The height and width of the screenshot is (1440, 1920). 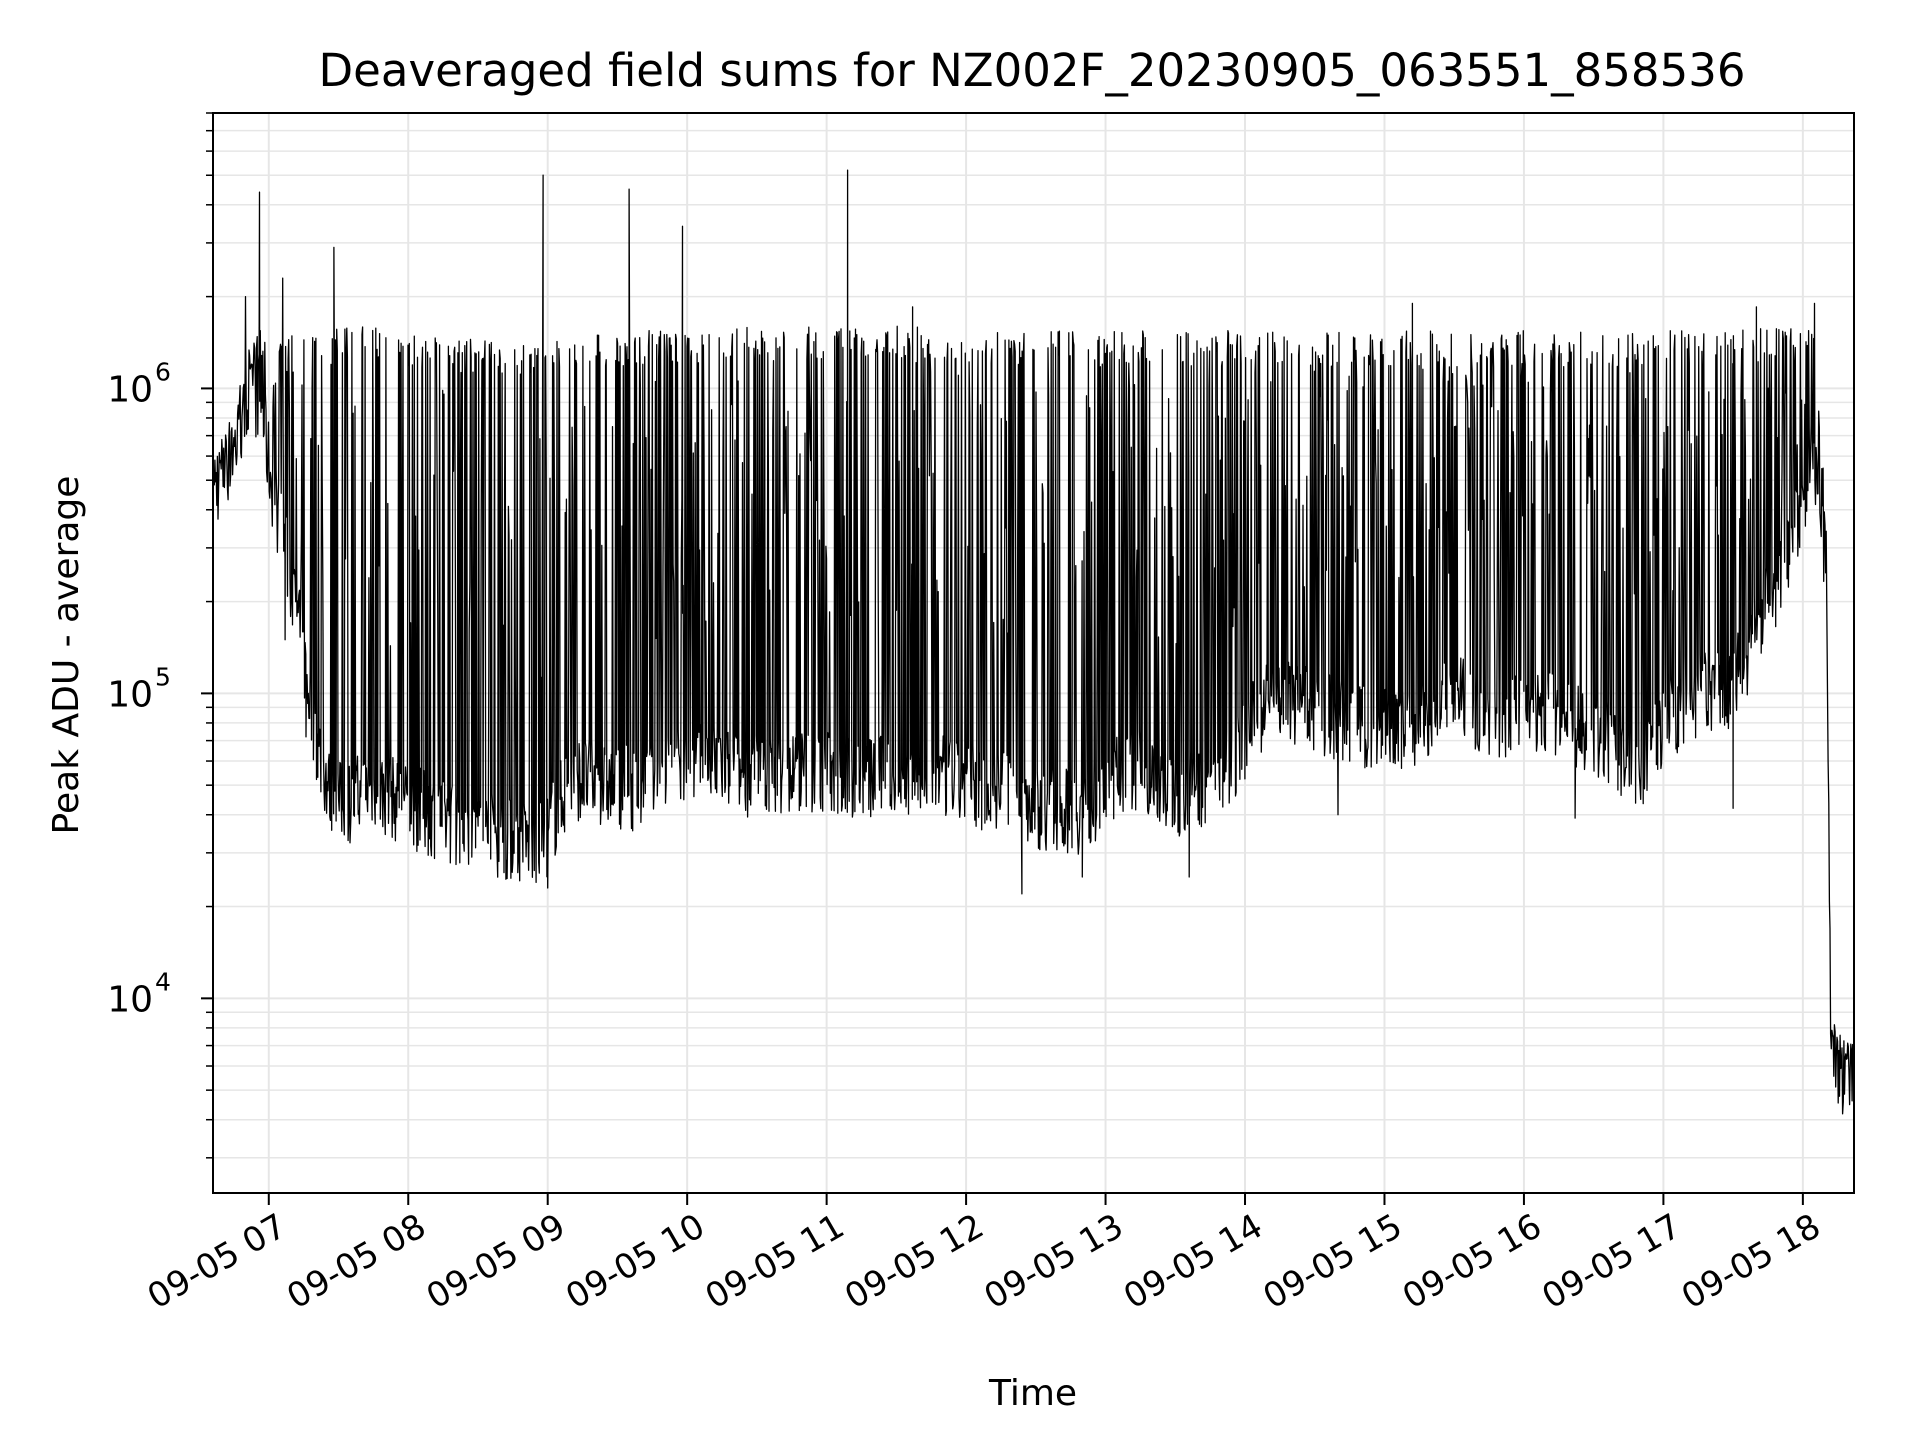 I want to click on x-axis-label: Time, so click(x=1032, y=1393).